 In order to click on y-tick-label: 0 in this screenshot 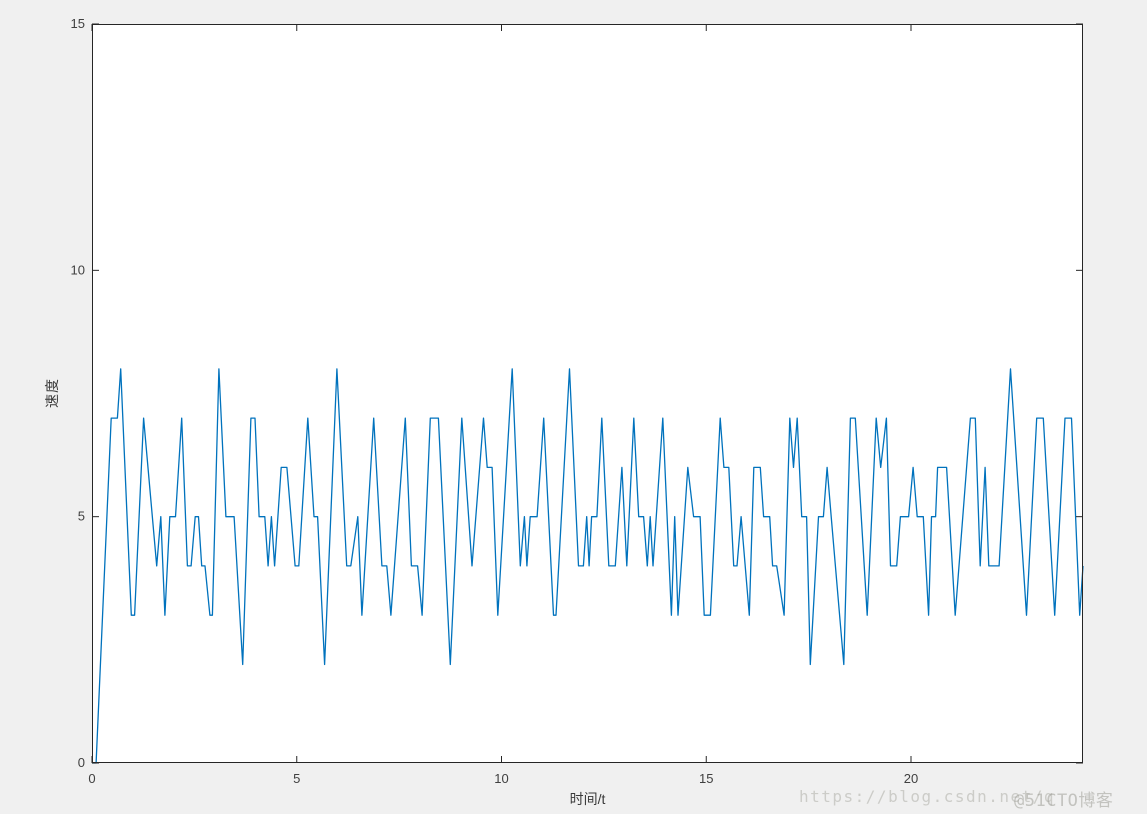, I will do `click(81, 762)`.